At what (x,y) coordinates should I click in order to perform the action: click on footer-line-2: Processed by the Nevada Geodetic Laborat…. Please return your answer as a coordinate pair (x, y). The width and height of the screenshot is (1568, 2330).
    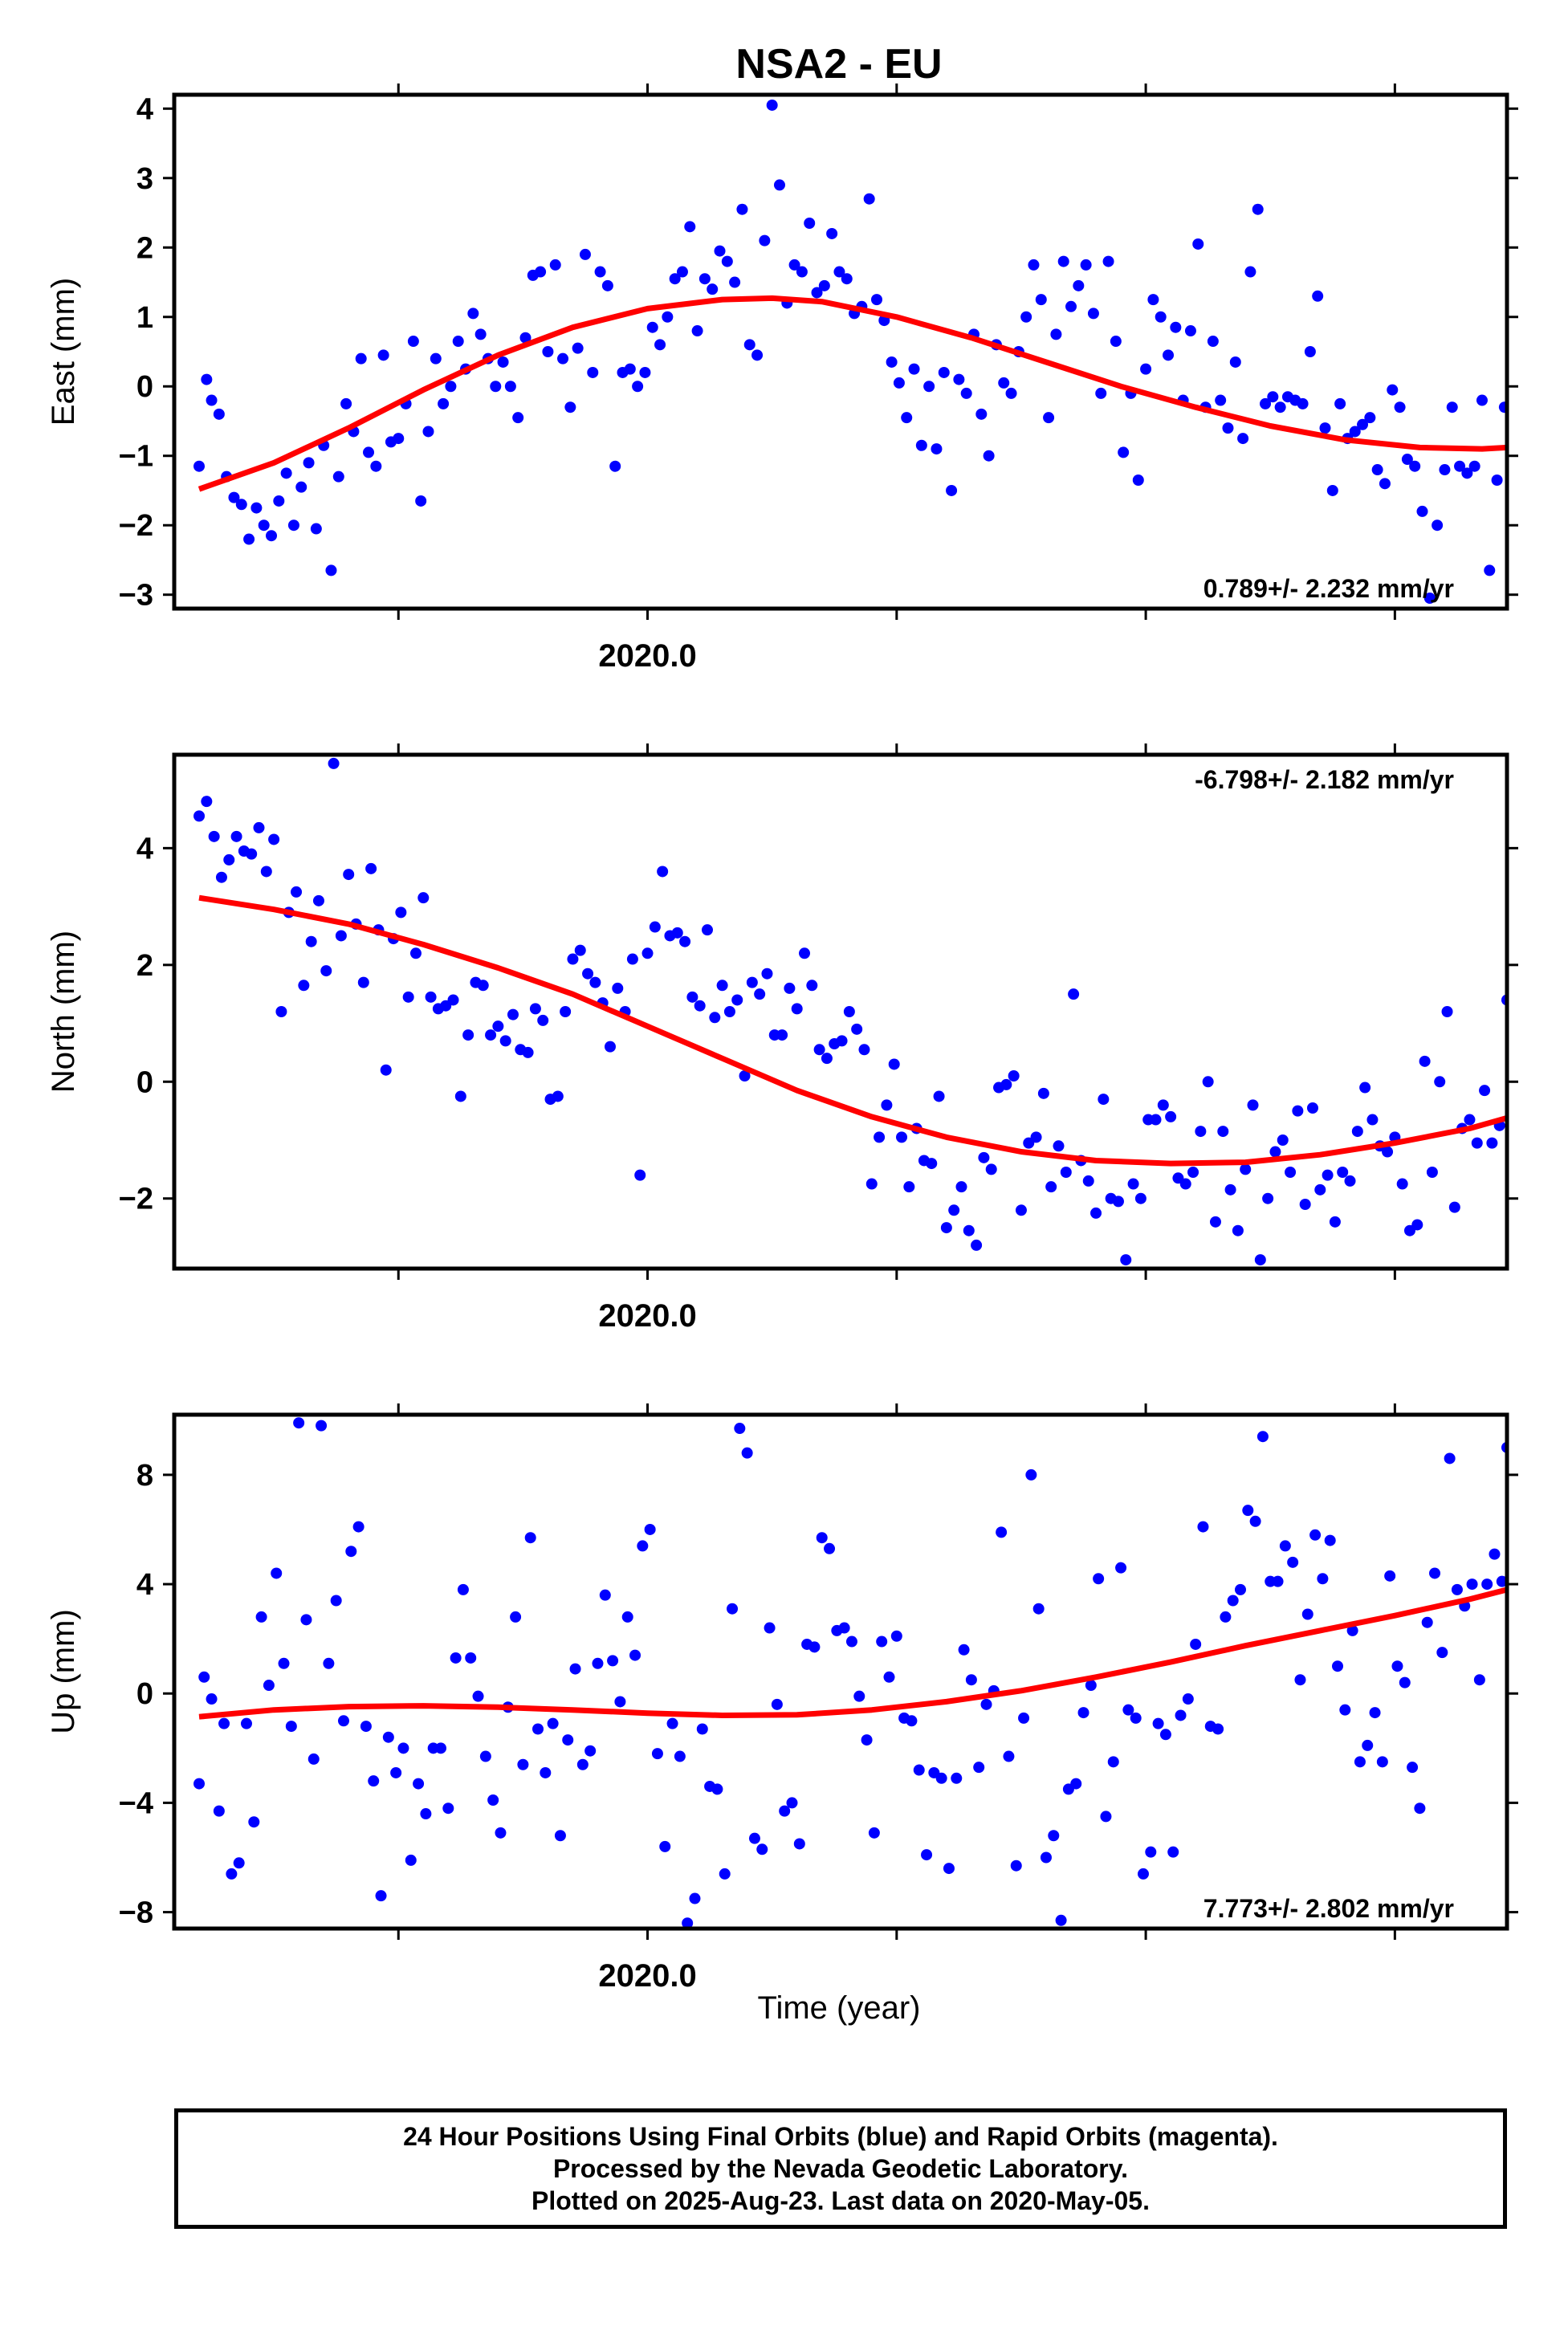
    Looking at the image, I should click on (840, 2168).